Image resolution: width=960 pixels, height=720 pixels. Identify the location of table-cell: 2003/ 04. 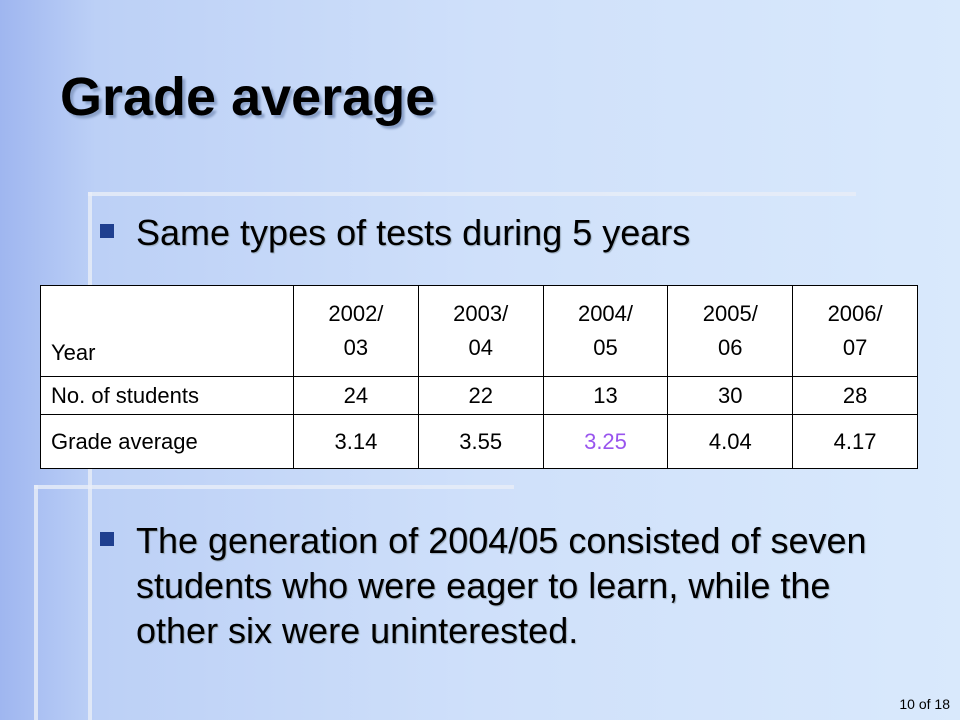
(480, 331).